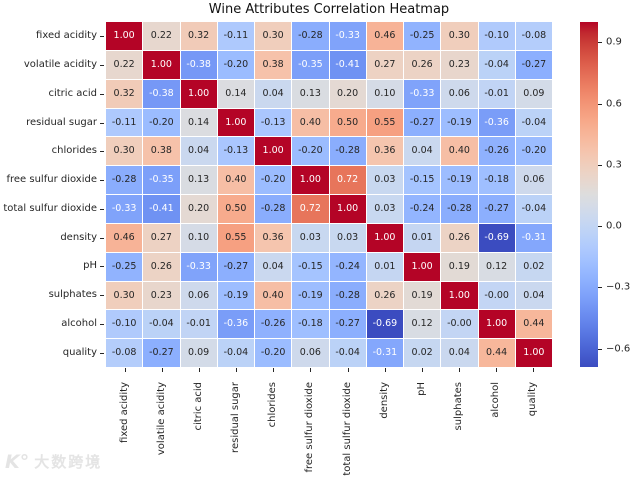  I want to click on heatmap-cell: -0.26, so click(496, 151).